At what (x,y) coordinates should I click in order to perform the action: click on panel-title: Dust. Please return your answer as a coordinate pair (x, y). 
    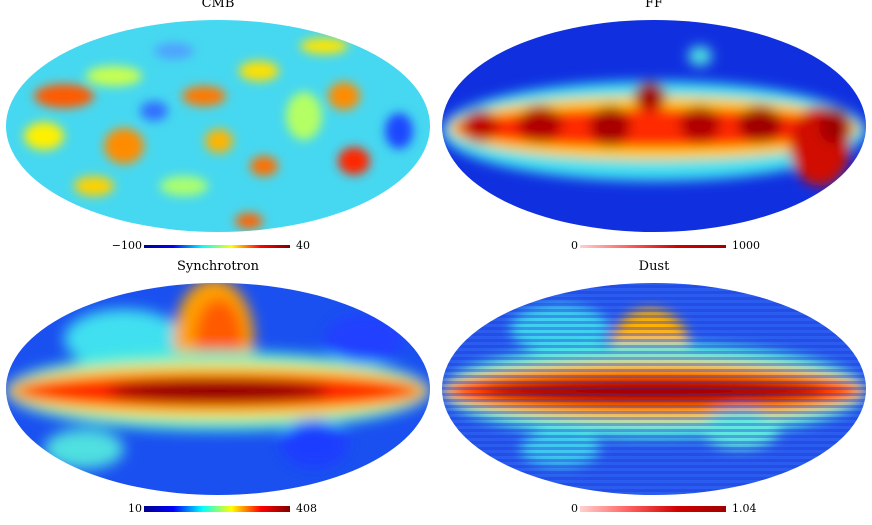
    Looking at the image, I should click on (654, 266).